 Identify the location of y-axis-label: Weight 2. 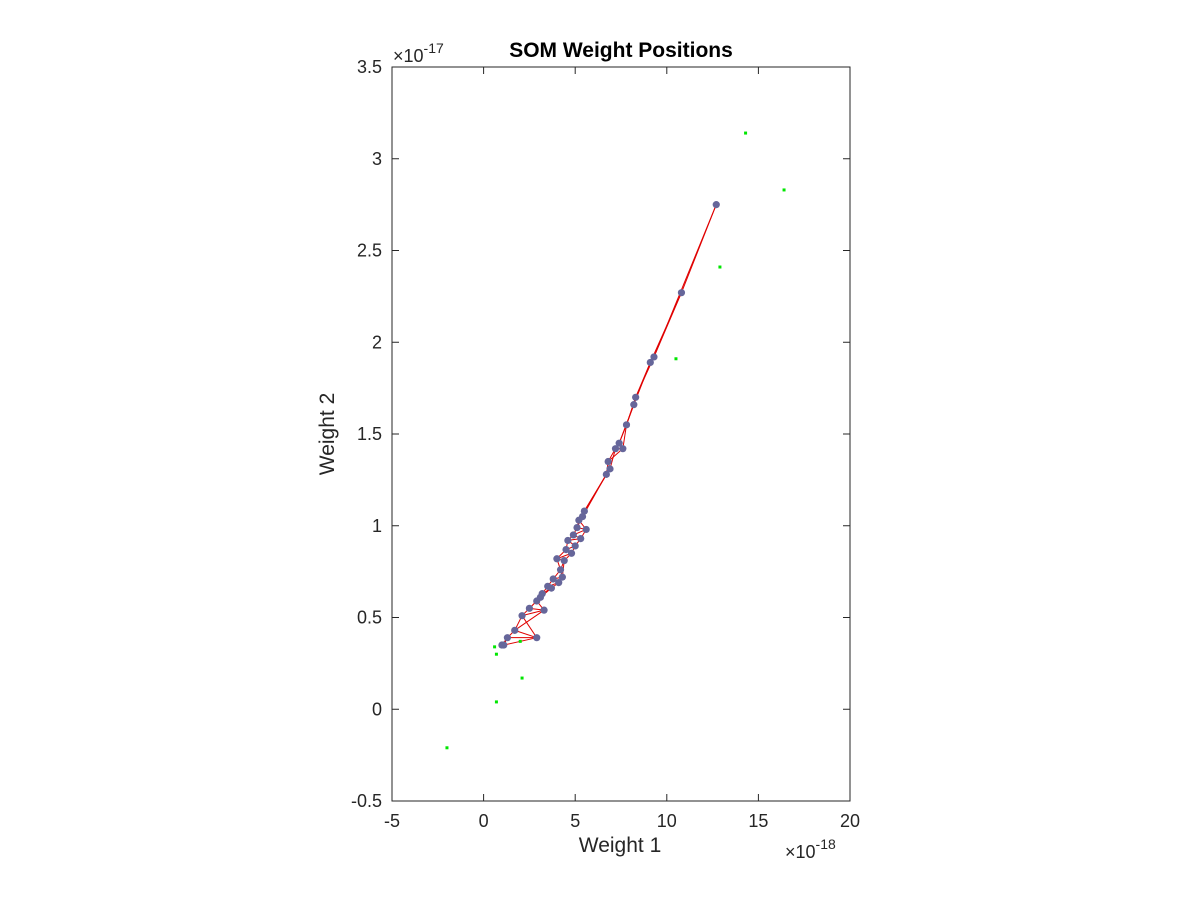
(327, 434).